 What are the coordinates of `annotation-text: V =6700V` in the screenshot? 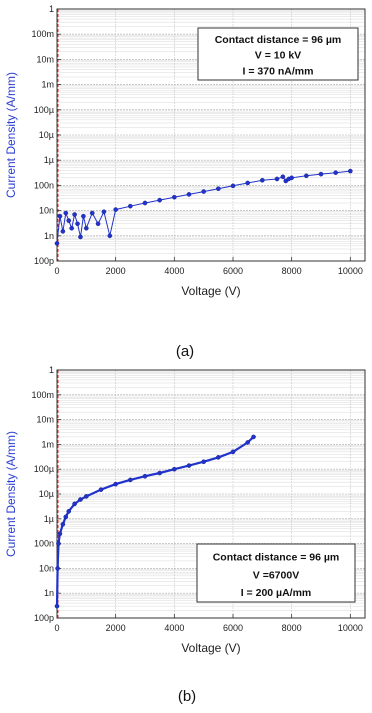 It's located at (276, 575).